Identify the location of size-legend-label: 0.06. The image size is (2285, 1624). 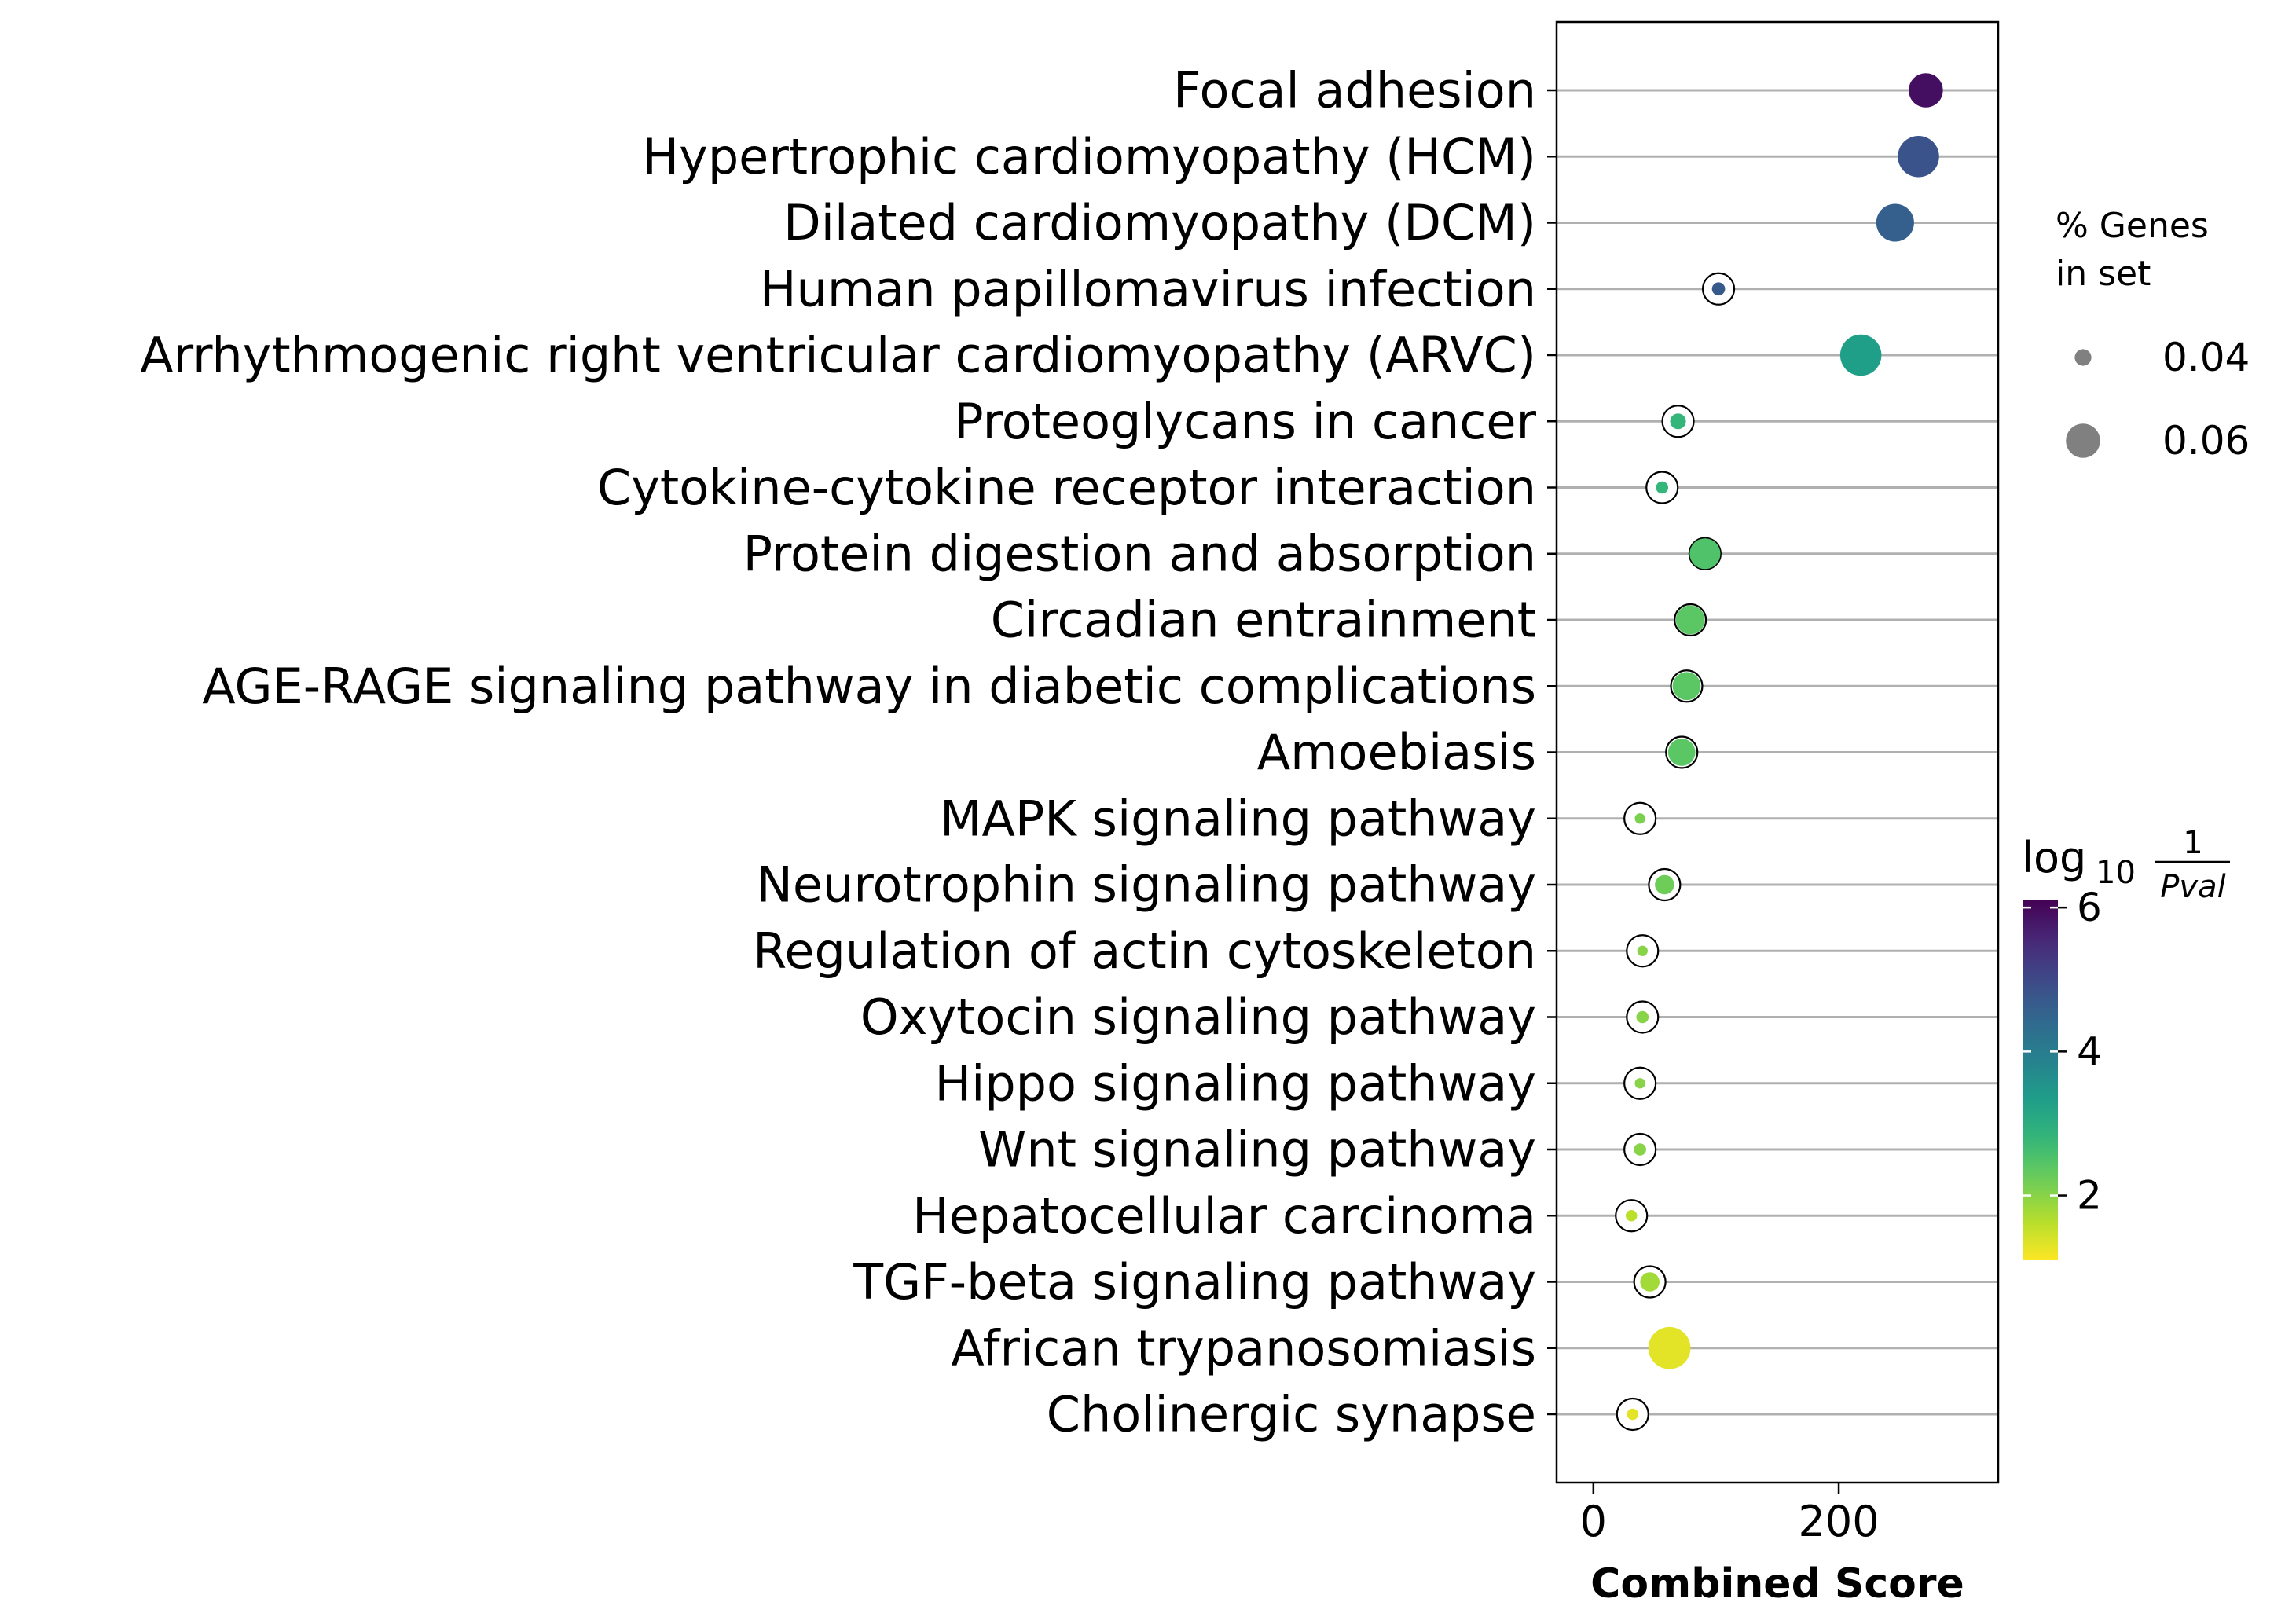
(2206, 441).